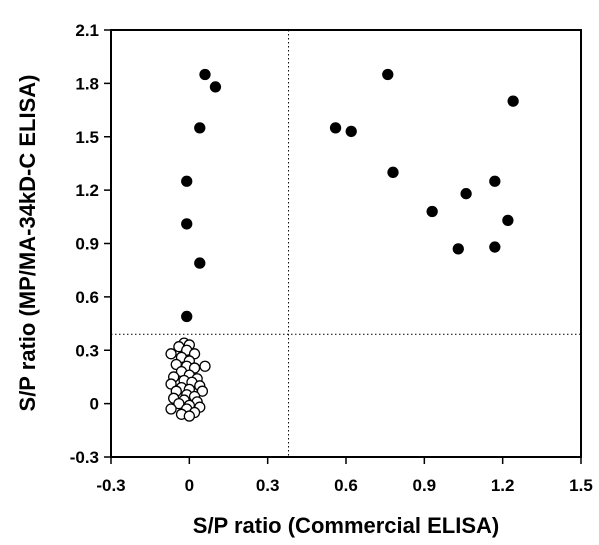  I want to click on y-tick-label: 0.9, so click(87, 244).